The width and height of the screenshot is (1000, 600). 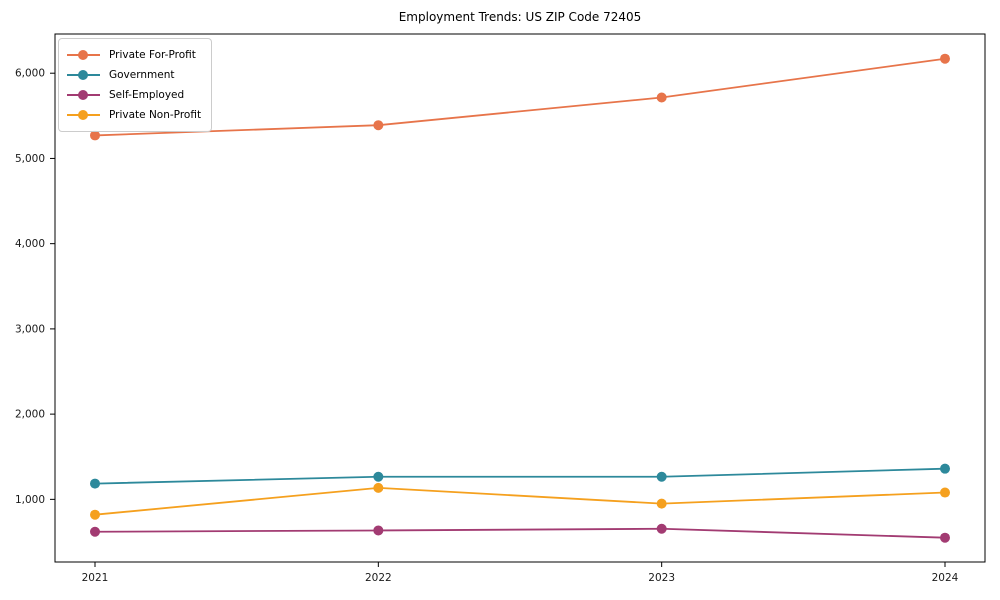 What do you see at coordinates (378, 578) in the screenshot?
I see `x-tick-label: 2022` at bounding box center [378, 578].